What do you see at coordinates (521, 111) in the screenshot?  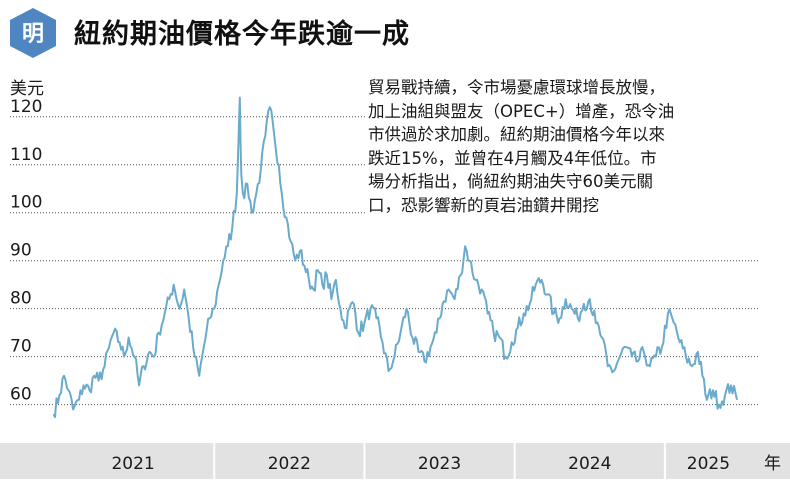 I see `caption-line: 加上油組與盟友（OPEC+）增產，恐令油` at bounding box center [521, 111].